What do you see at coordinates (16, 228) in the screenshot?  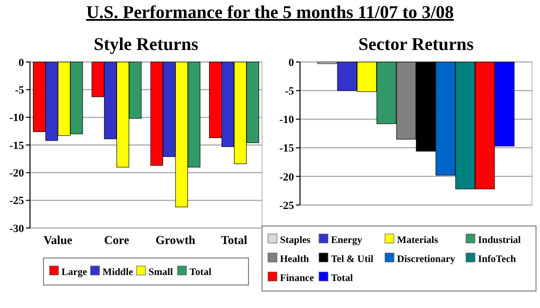 I see `y-tick-label: -30` at bounding box center [16, 228].